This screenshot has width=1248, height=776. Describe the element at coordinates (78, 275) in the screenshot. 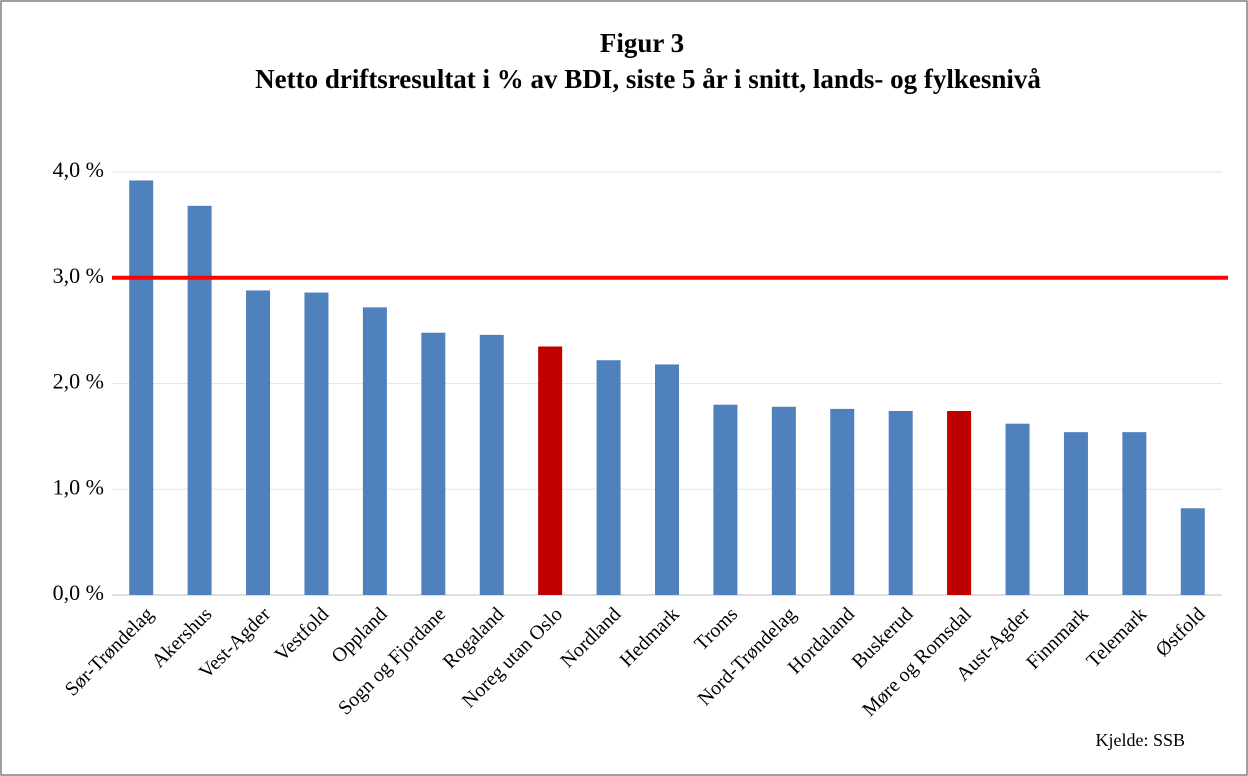

I see `y-tick-label: 3,0 %` at that location.